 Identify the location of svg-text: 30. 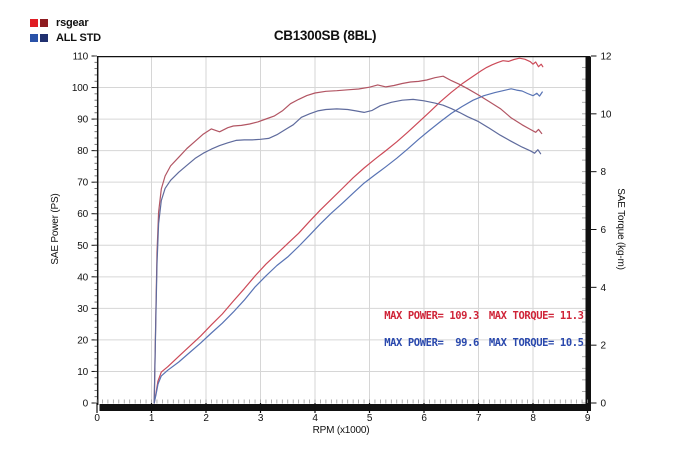
(82, 309).